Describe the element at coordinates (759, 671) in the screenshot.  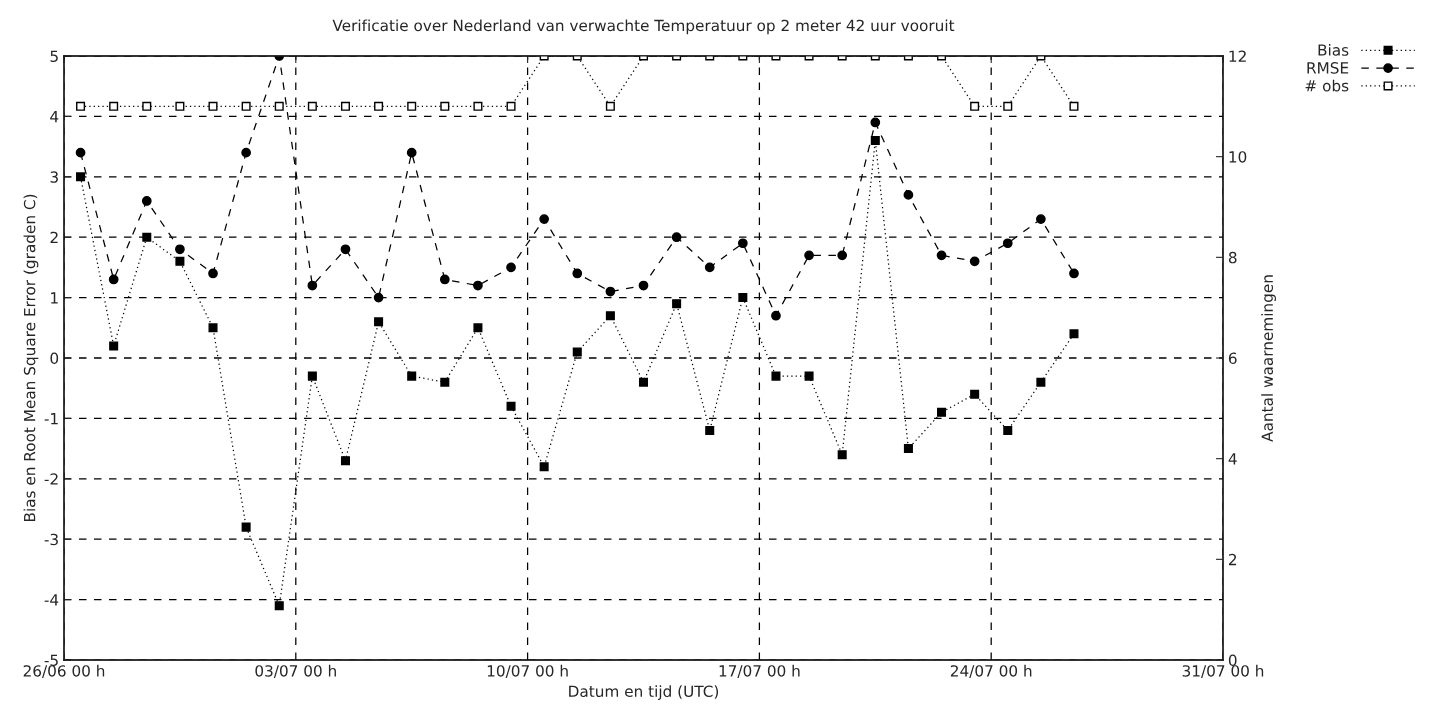
I see `x-tick-label: 17/07 00 h` at that location.